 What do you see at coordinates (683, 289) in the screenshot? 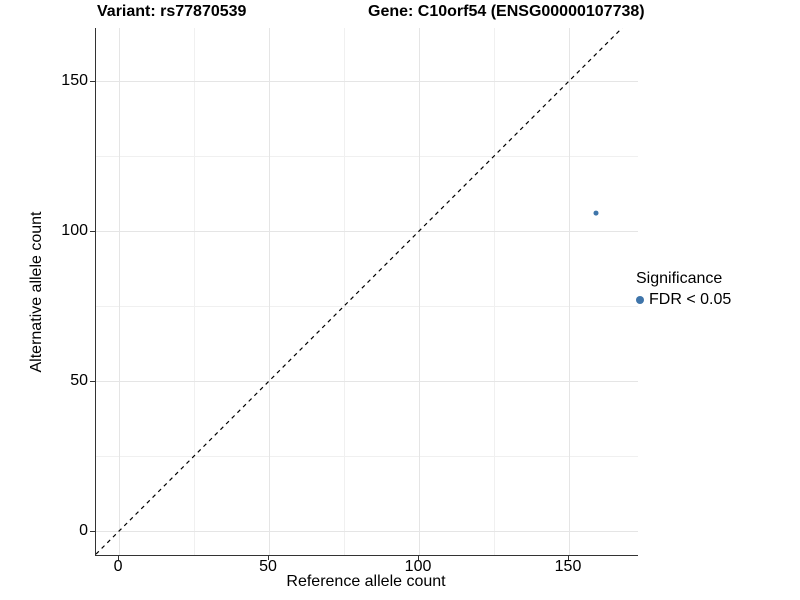
I see `legend: Significance FDR < 0.05` at bounding box center [683, 289].